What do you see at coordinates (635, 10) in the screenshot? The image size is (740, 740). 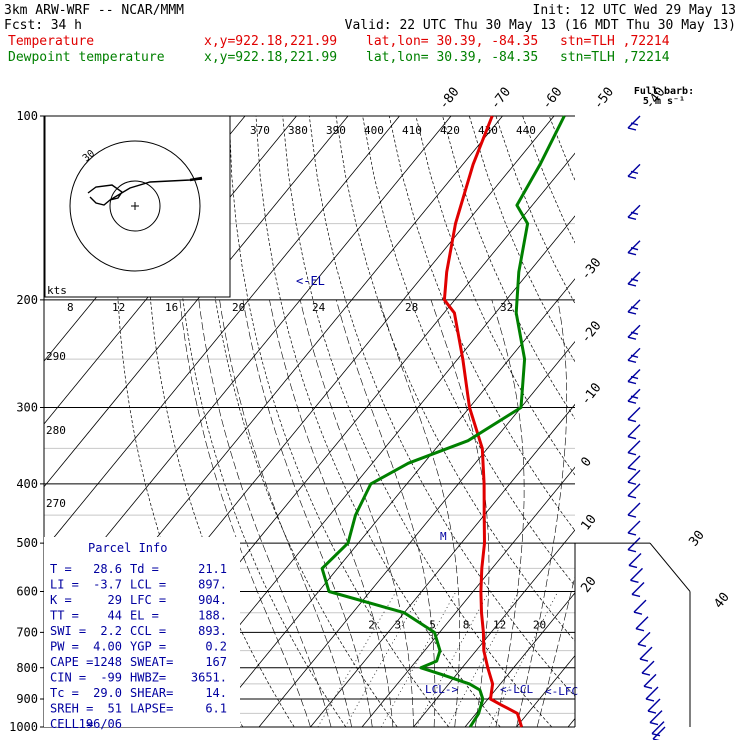 I see `init-time: Init: 12 UTC Wed 29 May 13` at bounding box center [635, 10].